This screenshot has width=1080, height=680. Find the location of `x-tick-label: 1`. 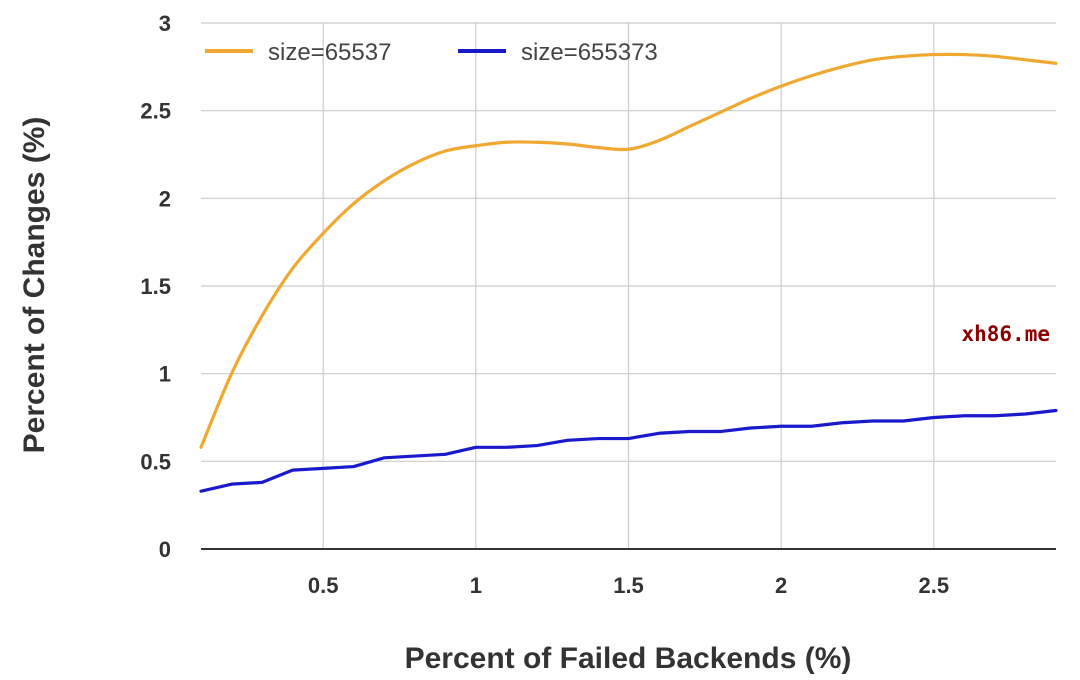

x-tick-label: 1 is located at coordinates (476, 585).